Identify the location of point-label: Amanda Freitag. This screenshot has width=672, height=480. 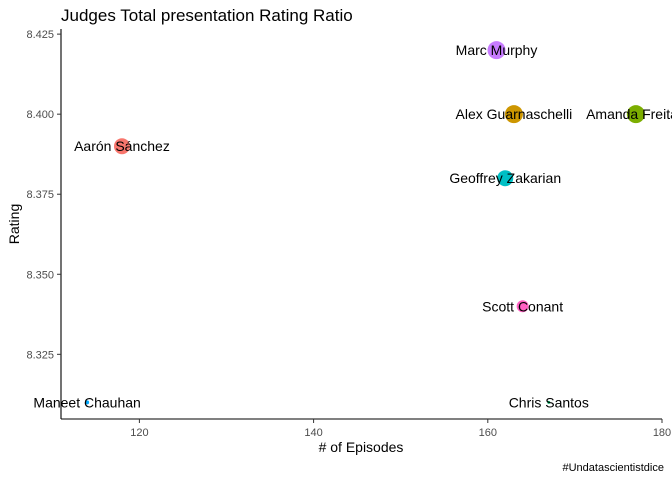
(629, 114).